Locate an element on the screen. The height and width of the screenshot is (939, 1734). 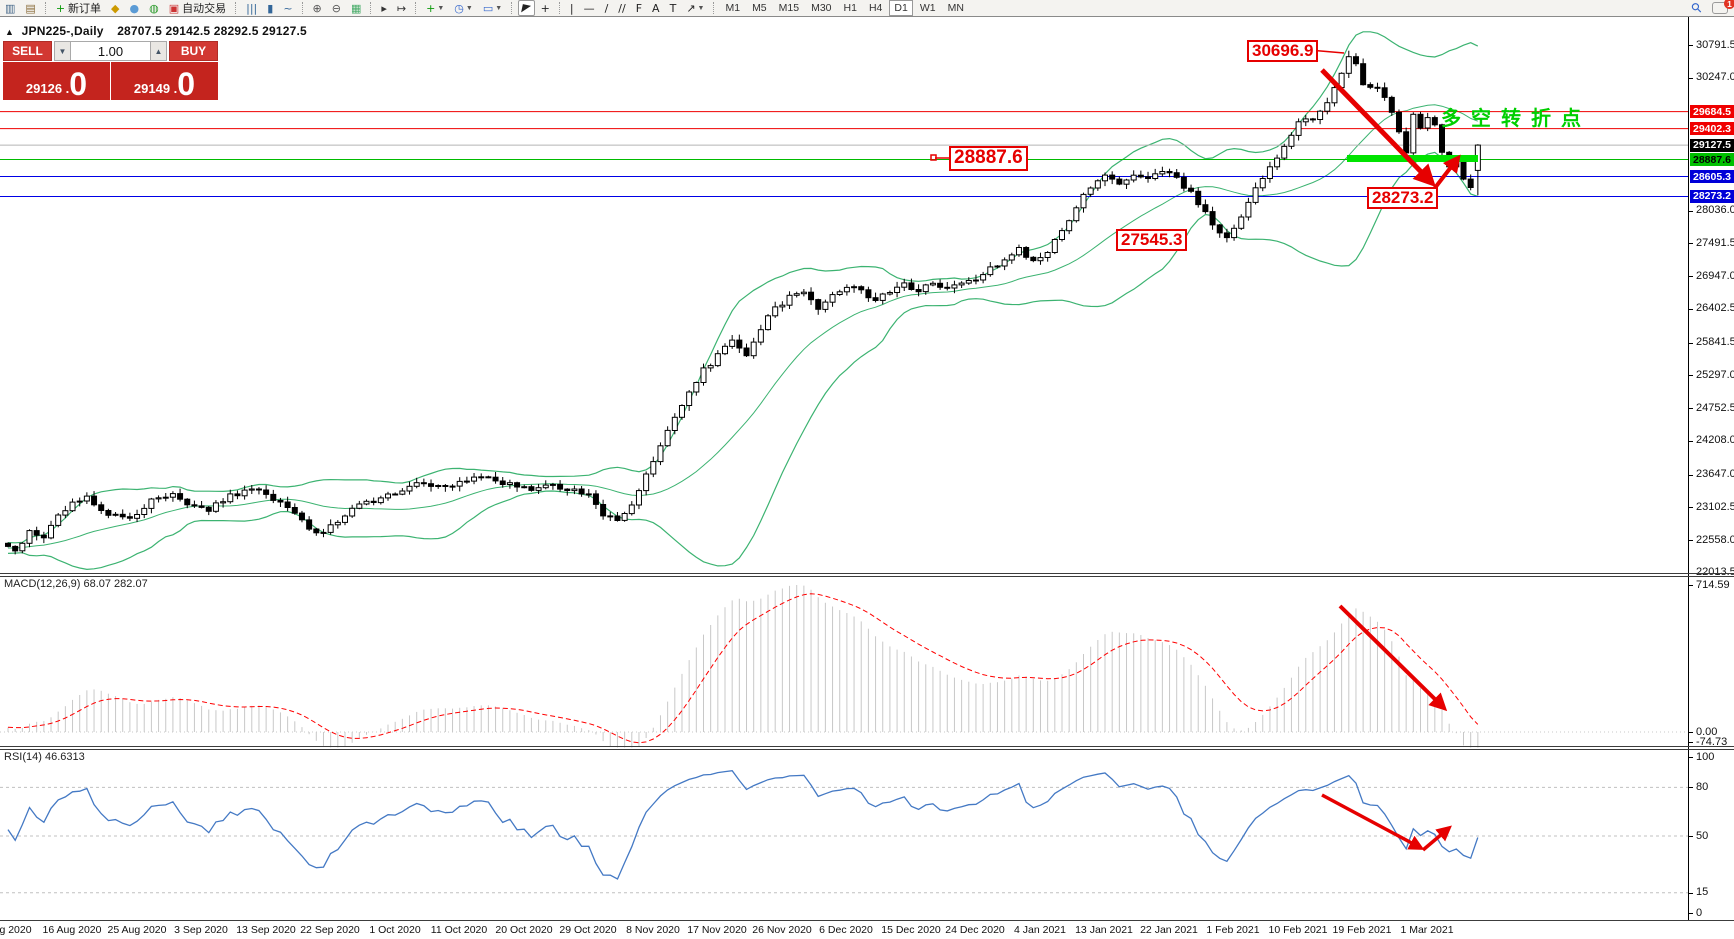
tile-windows-icon: ▦ is located at coordinates (356, 8).